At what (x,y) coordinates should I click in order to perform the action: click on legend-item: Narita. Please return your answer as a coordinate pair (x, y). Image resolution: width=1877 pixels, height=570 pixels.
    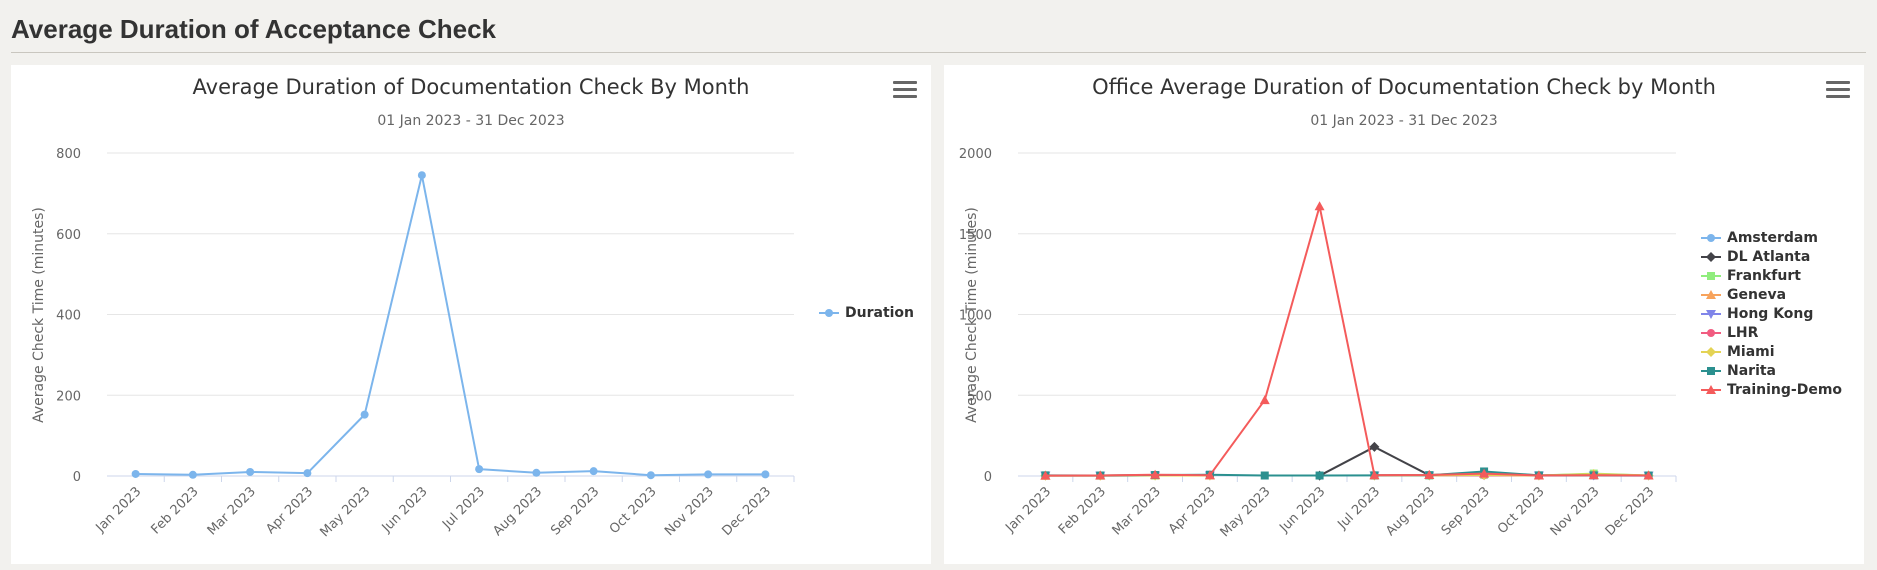
    Looking at the image, I should click on (1771, 370).